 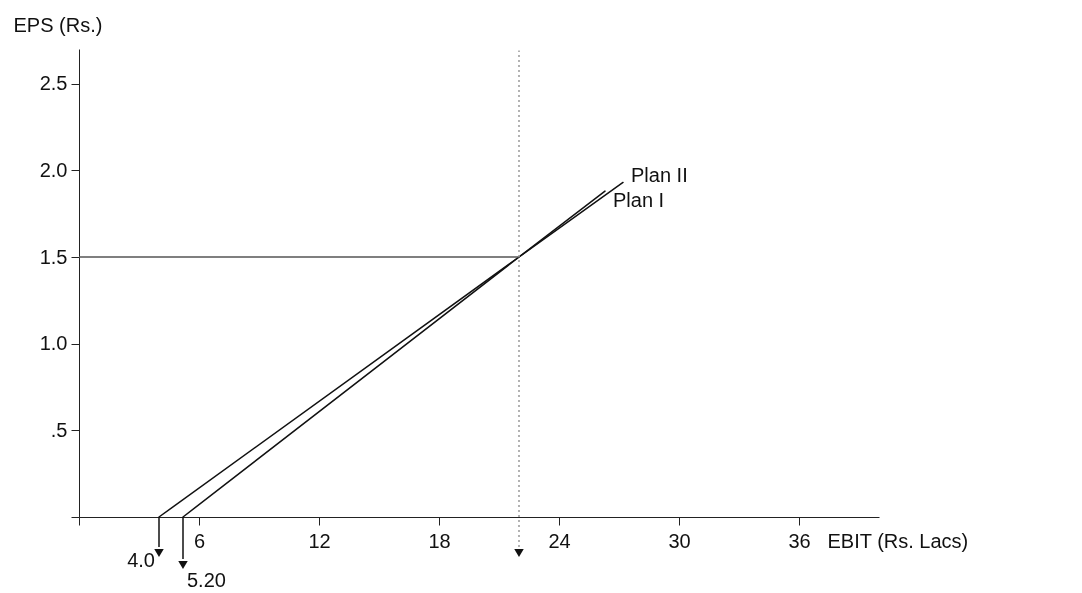 What do you see at coordinates (679, 540) in the screenshot?
I see `x-tick-label: 30` at bounding box center [679, 540].